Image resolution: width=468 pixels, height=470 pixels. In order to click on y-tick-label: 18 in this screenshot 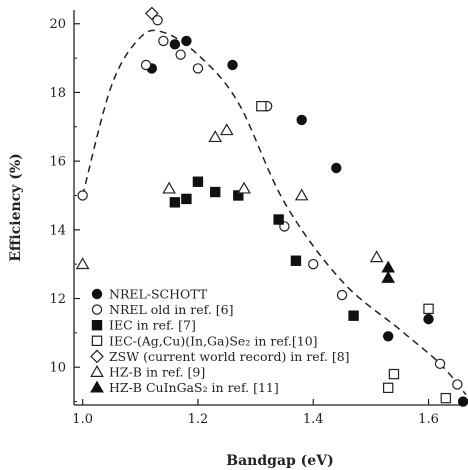, I will do `click(57, 93)`.